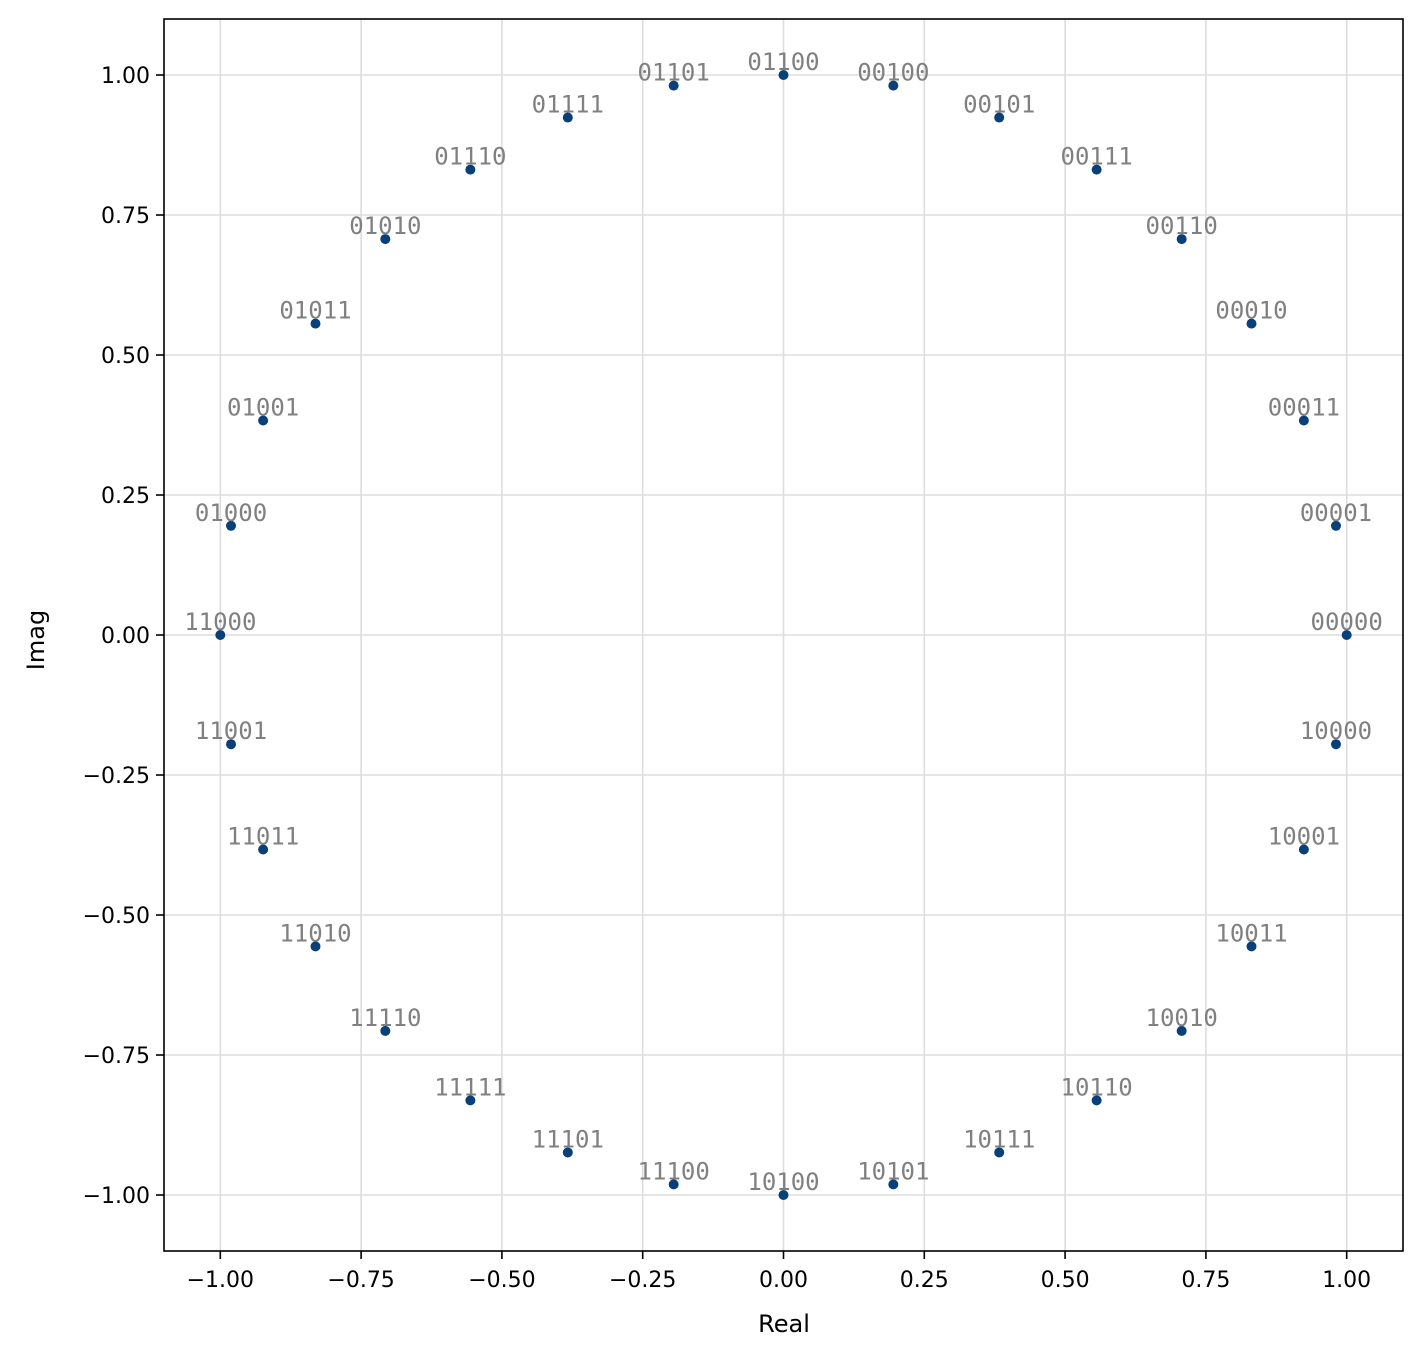 This screenshot has width=1423, height=1358. Describe the element at coordinates (893, 1171) in the screenshot. I see `point-label: 10101` at that location.